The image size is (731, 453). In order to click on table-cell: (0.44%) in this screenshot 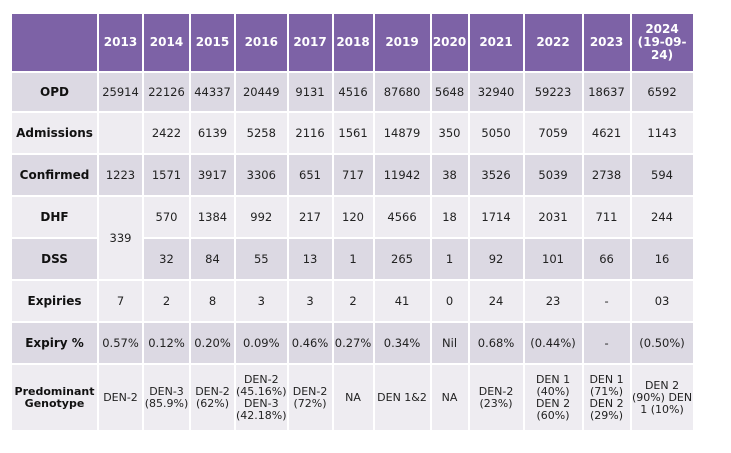, I will do `click(553, 343)`.